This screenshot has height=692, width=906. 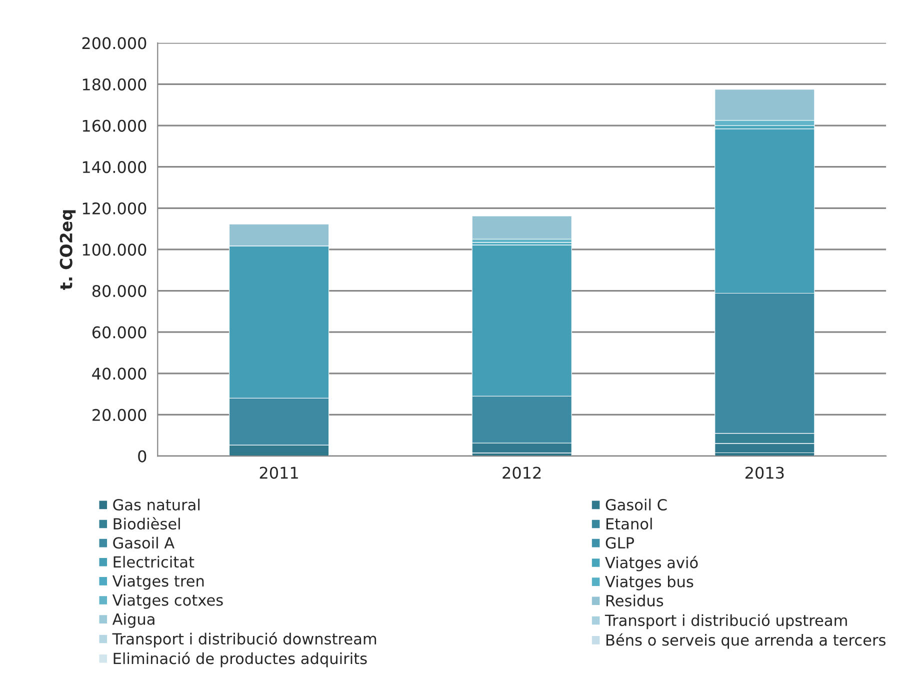 I want to click on legend-label: GLP, so click(x=620, y=543).